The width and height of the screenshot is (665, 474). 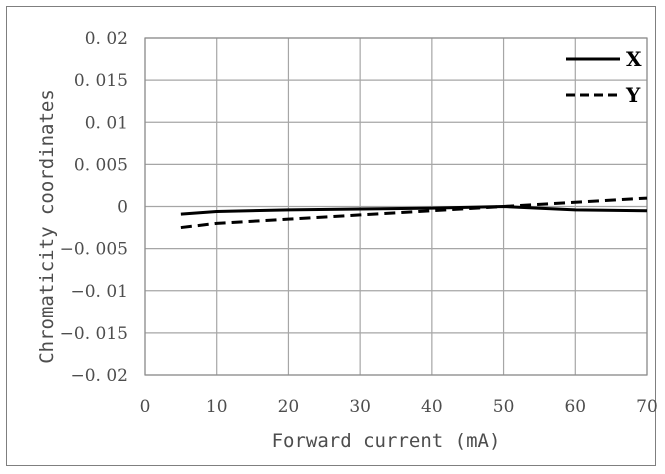 I want to click on x-tick-label: 10, so click(x=217, y=407).